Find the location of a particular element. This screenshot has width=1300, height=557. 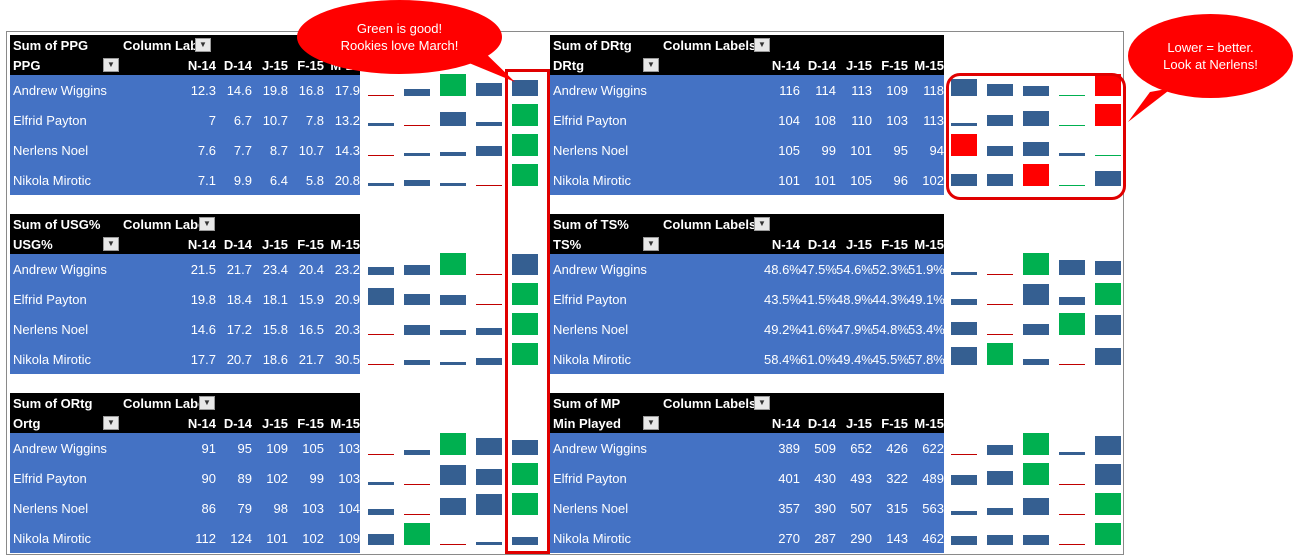

value-cell: 270 is located at coordinates (789, 538).